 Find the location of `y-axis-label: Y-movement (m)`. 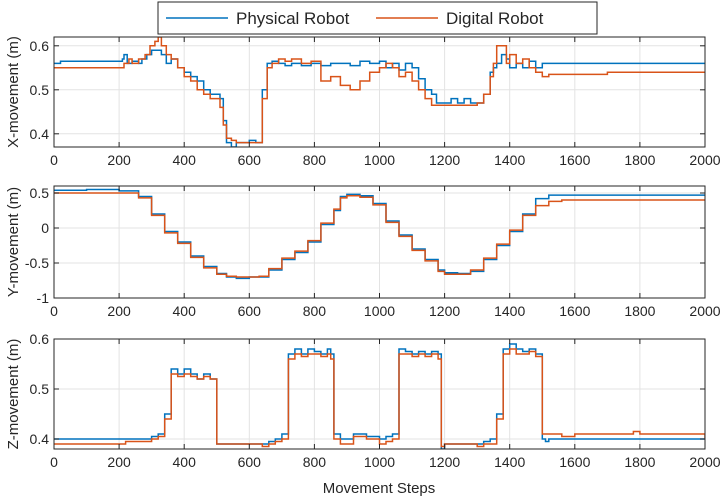

y-axis-label: Y-movement (m) is located at coordinates (13, 242).